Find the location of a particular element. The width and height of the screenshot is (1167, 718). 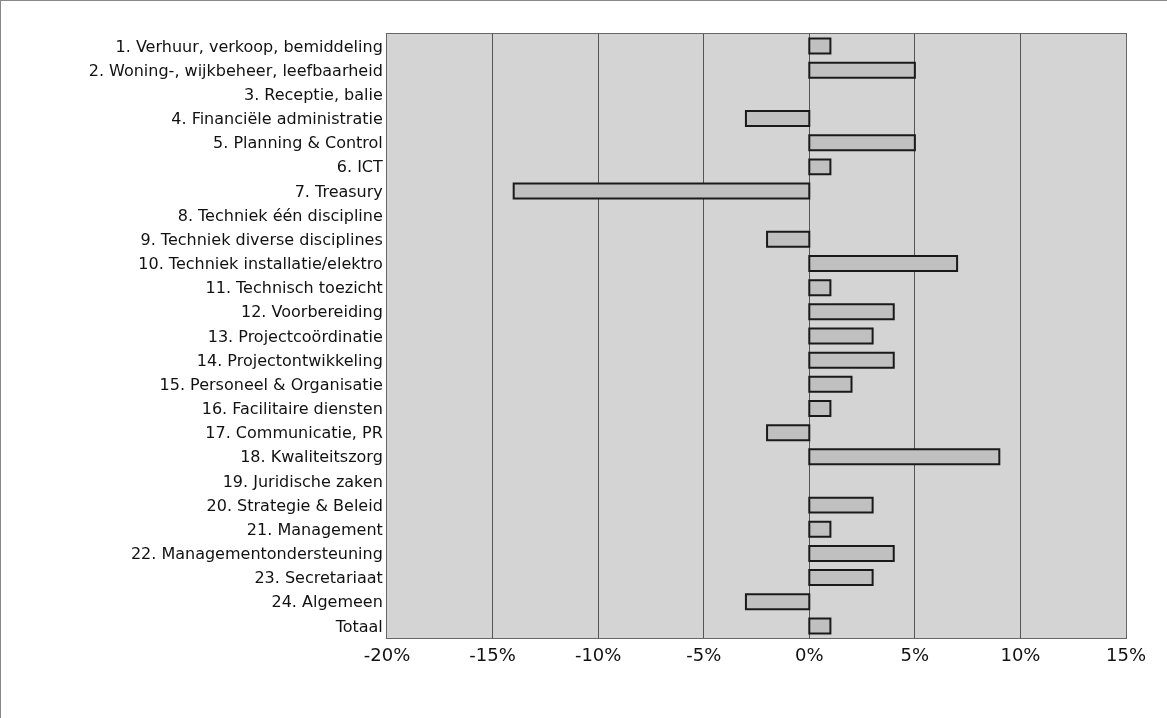

y-tick-label: 23. Secretariaat is located at coordinates (318, 578).